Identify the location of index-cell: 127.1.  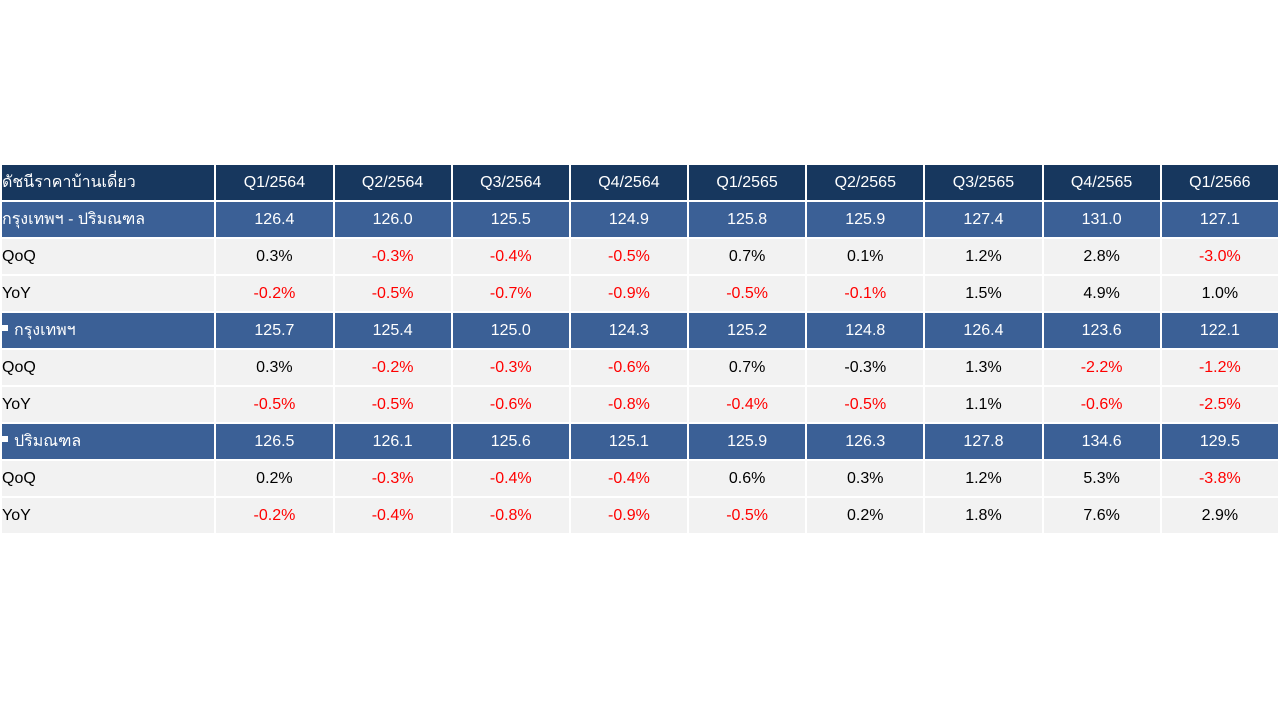
(1219, 219).